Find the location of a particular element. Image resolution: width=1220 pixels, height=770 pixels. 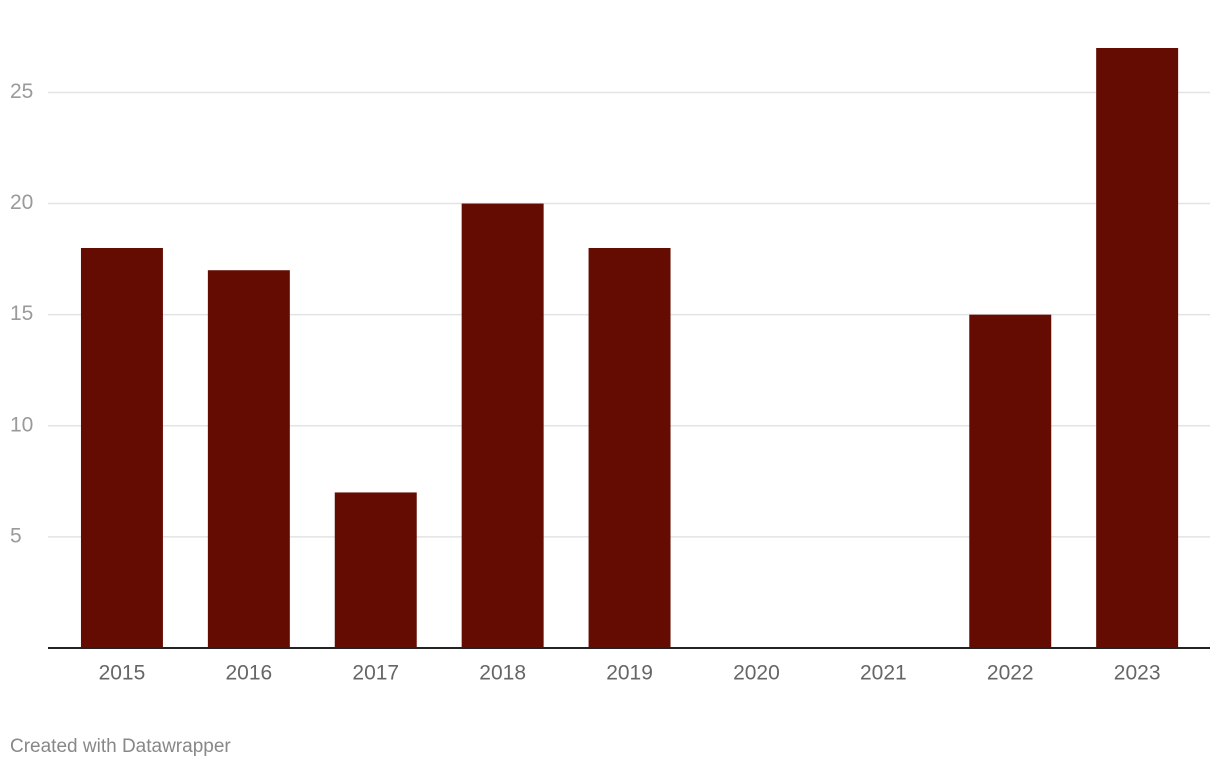

x-tick-label: 2015 is located at coordinates (122, 673).